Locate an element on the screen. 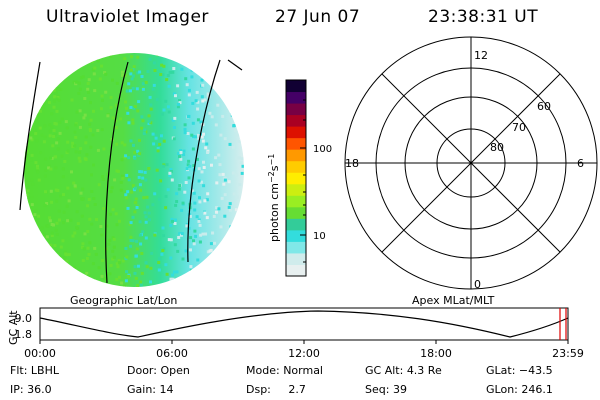 The image size is (600, 400). colorbar-cell is located at coordinates (296, 201).